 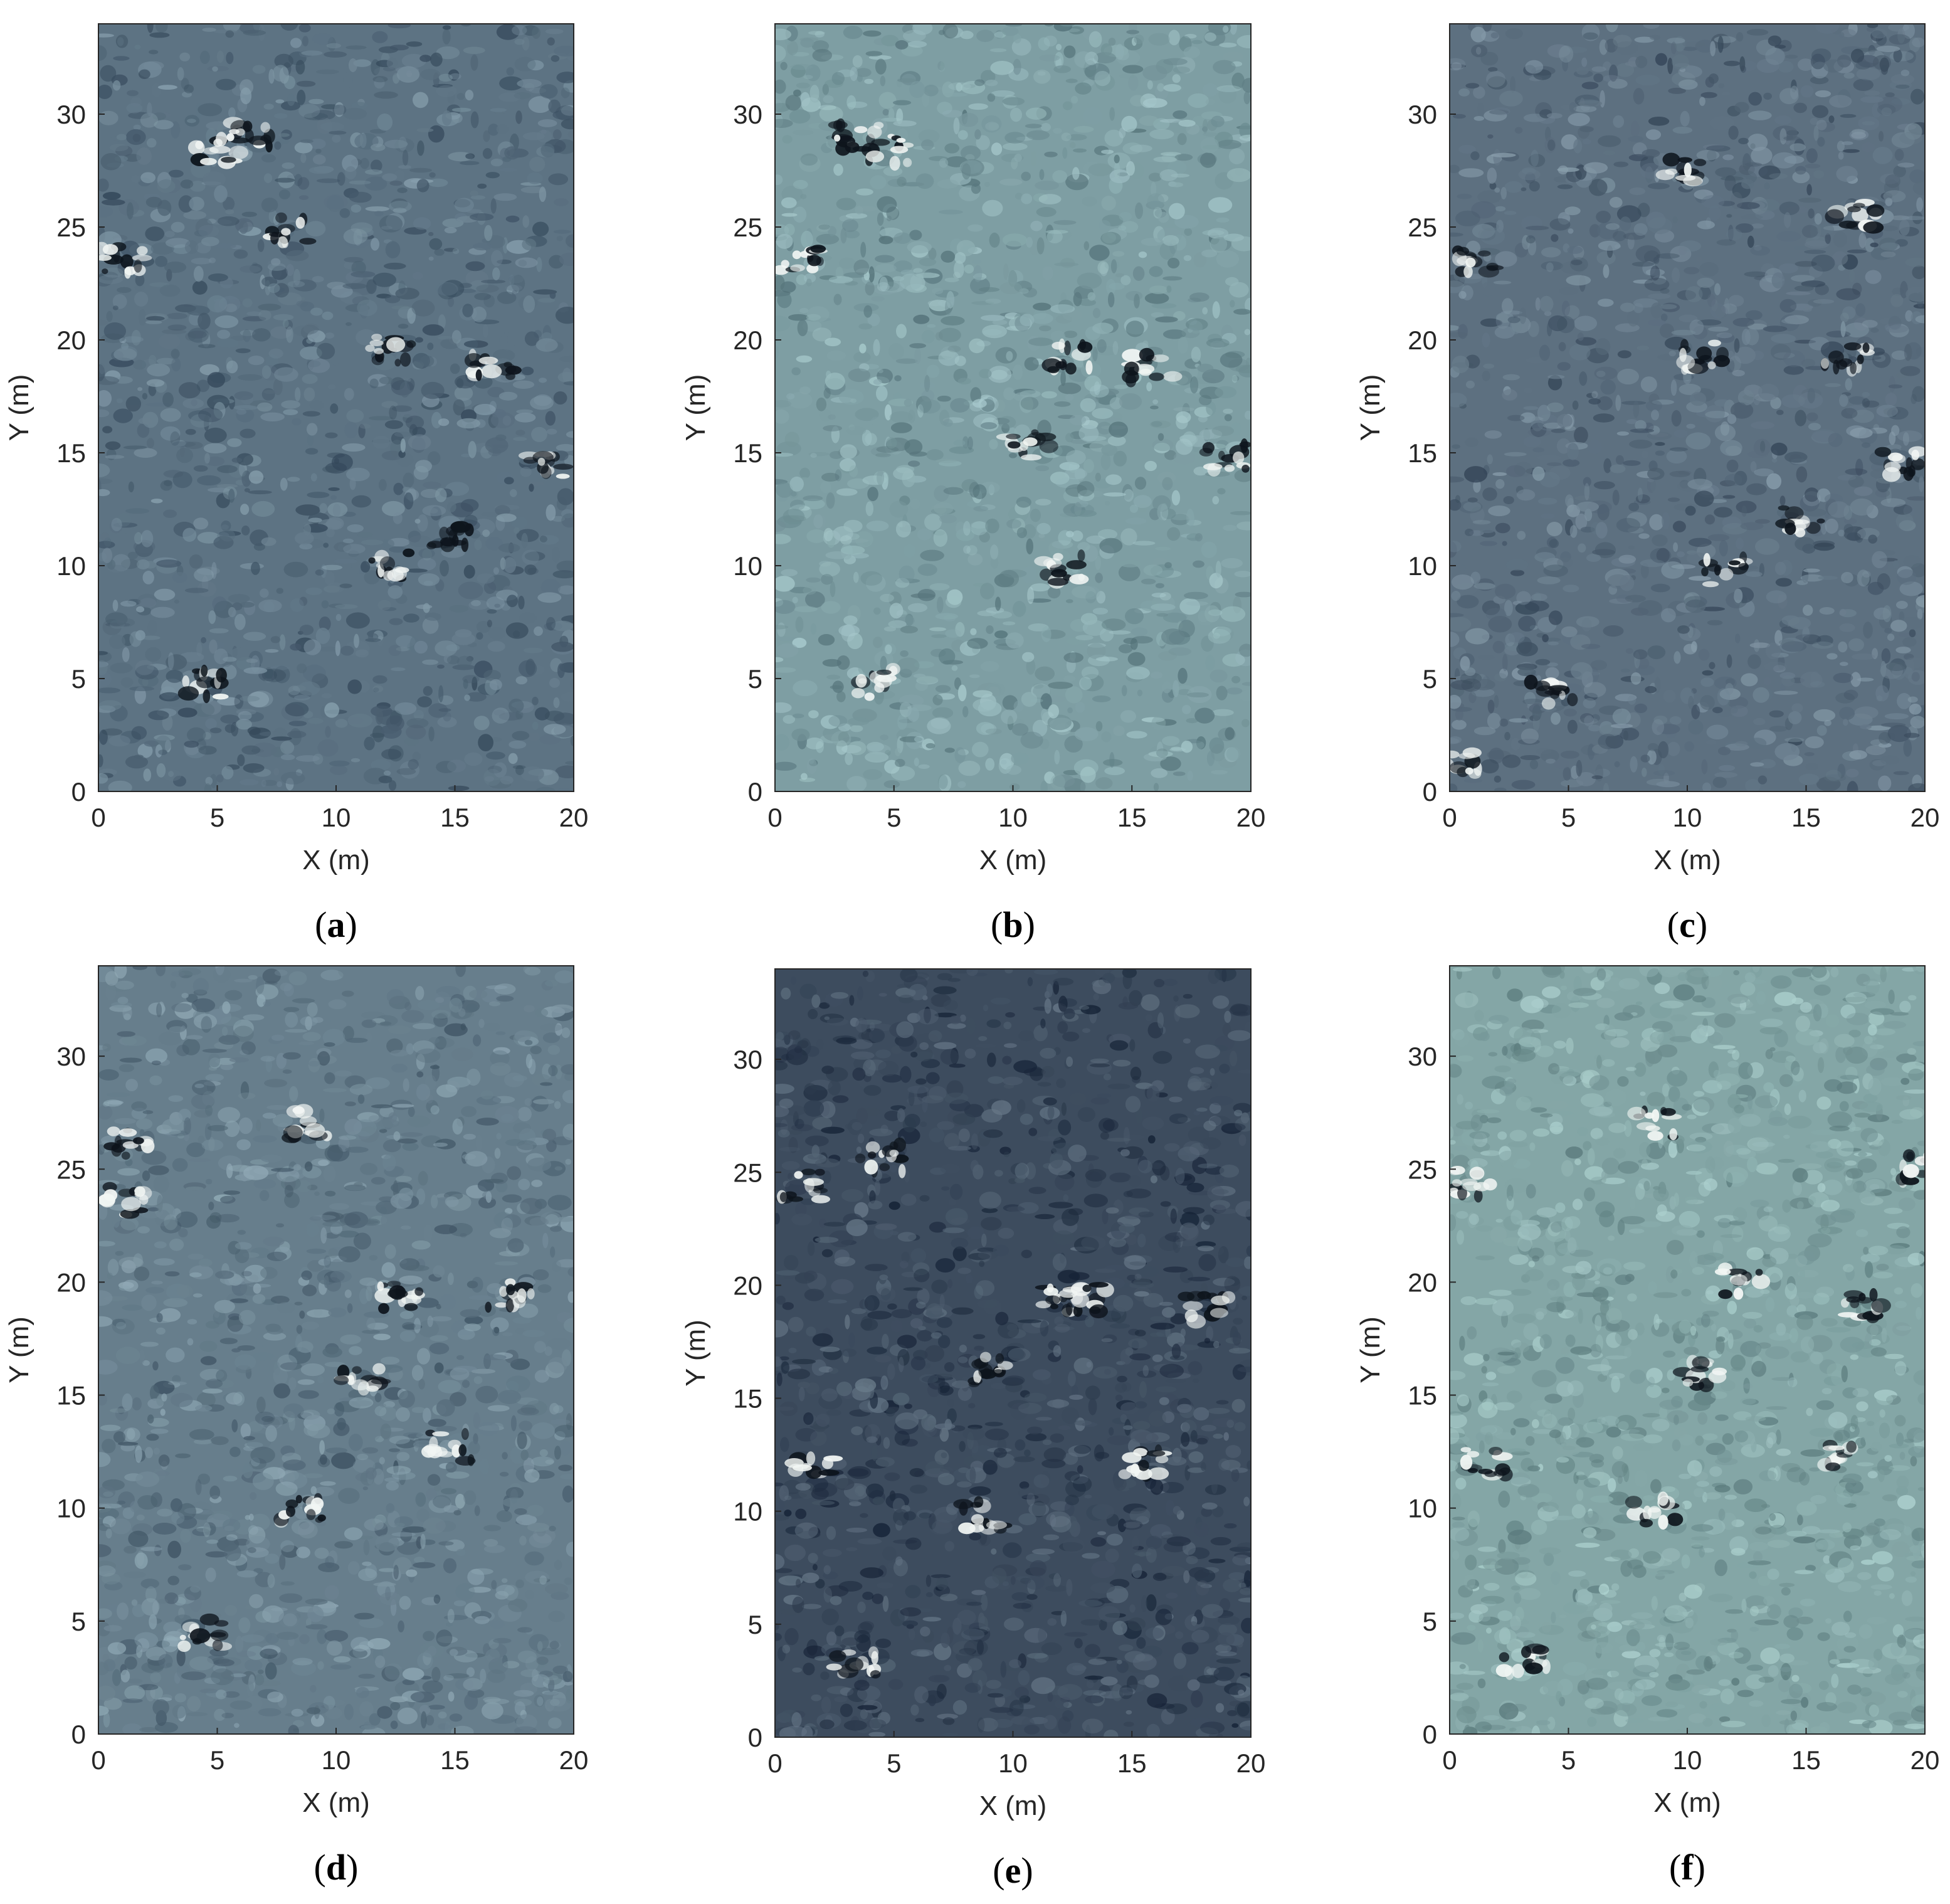 I want to click on panel-f: 0 5 10 15 20 0 5 10 15 20 25 30 X (m) Y (m) (f), so click(x=1647, y=1423).